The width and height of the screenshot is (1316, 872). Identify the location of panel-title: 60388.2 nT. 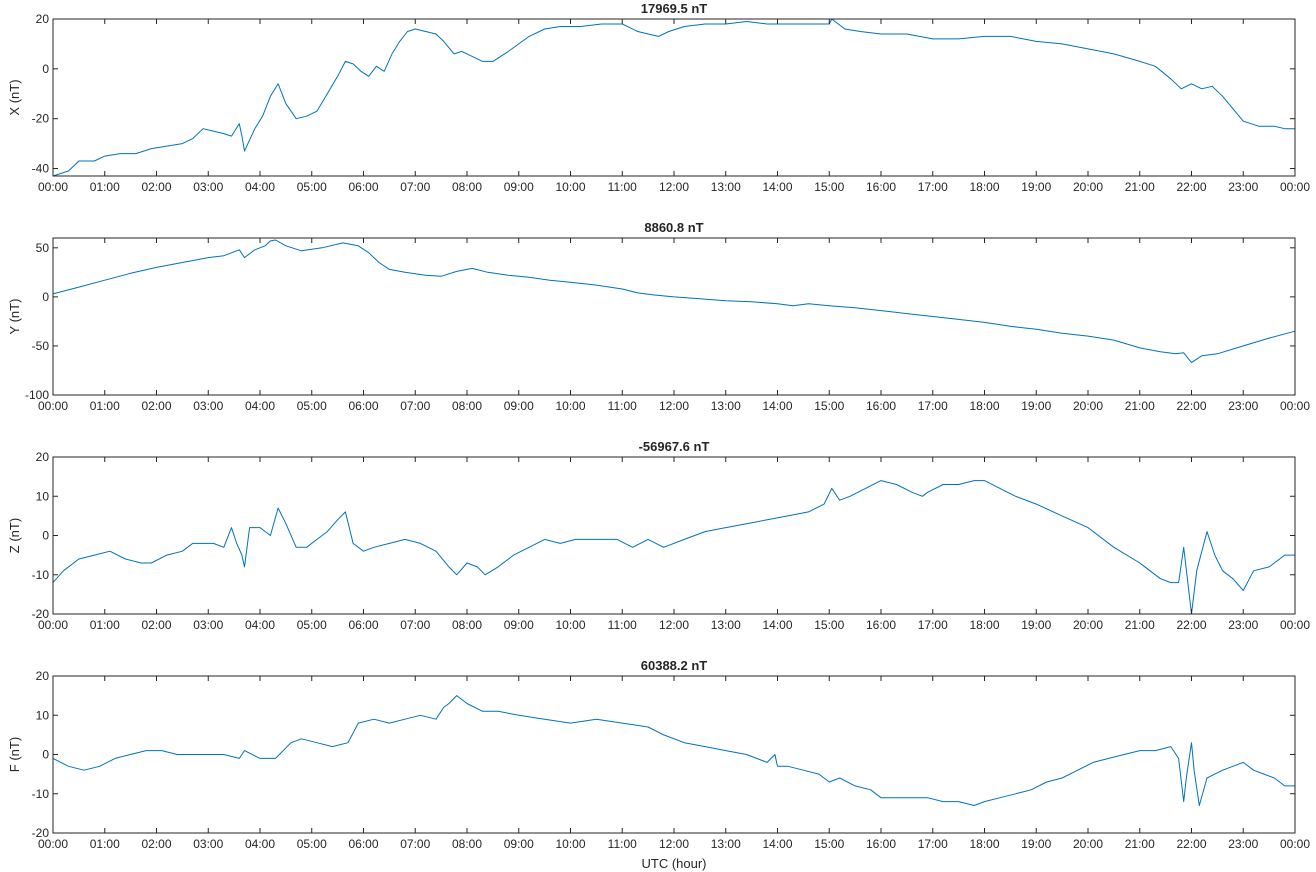
(674, 665).